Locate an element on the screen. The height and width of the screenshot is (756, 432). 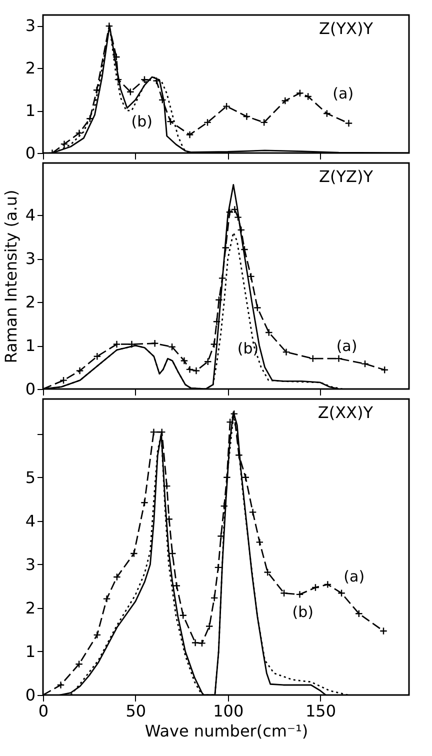
x-tick-label: 50 is located at coordinates (136, 711).